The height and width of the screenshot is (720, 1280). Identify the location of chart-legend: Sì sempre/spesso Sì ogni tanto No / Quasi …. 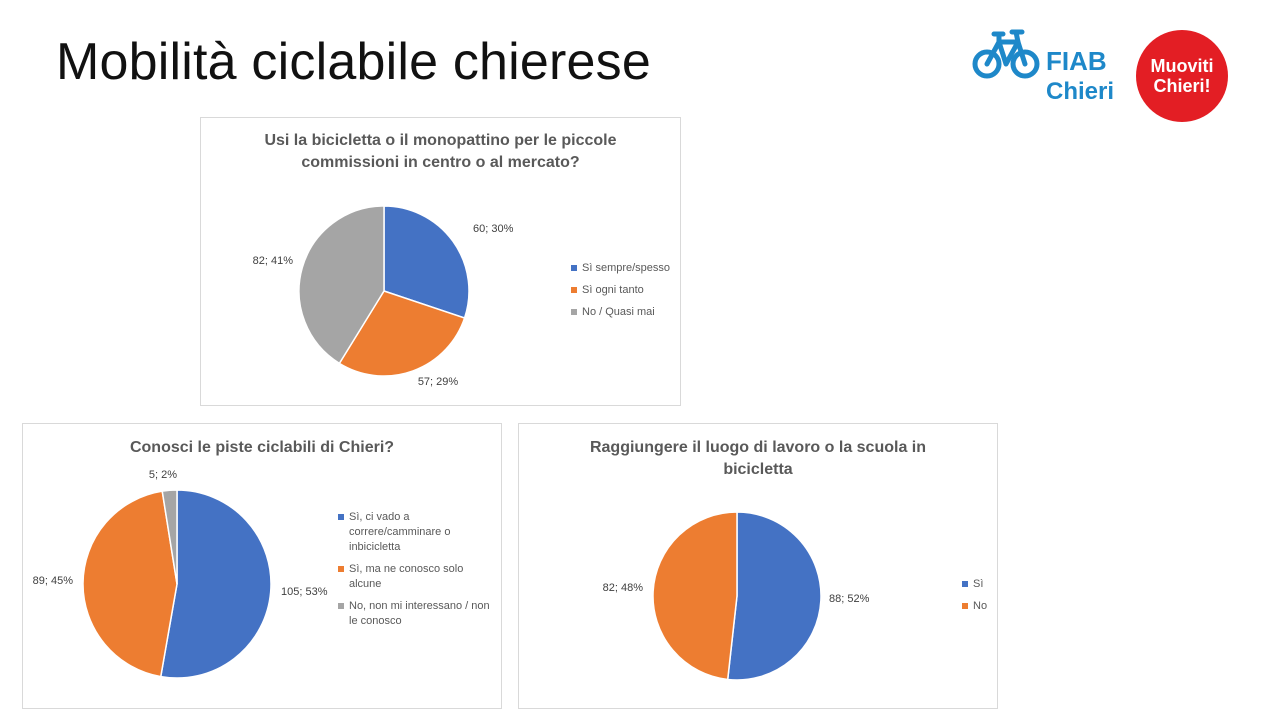
(623, 294).